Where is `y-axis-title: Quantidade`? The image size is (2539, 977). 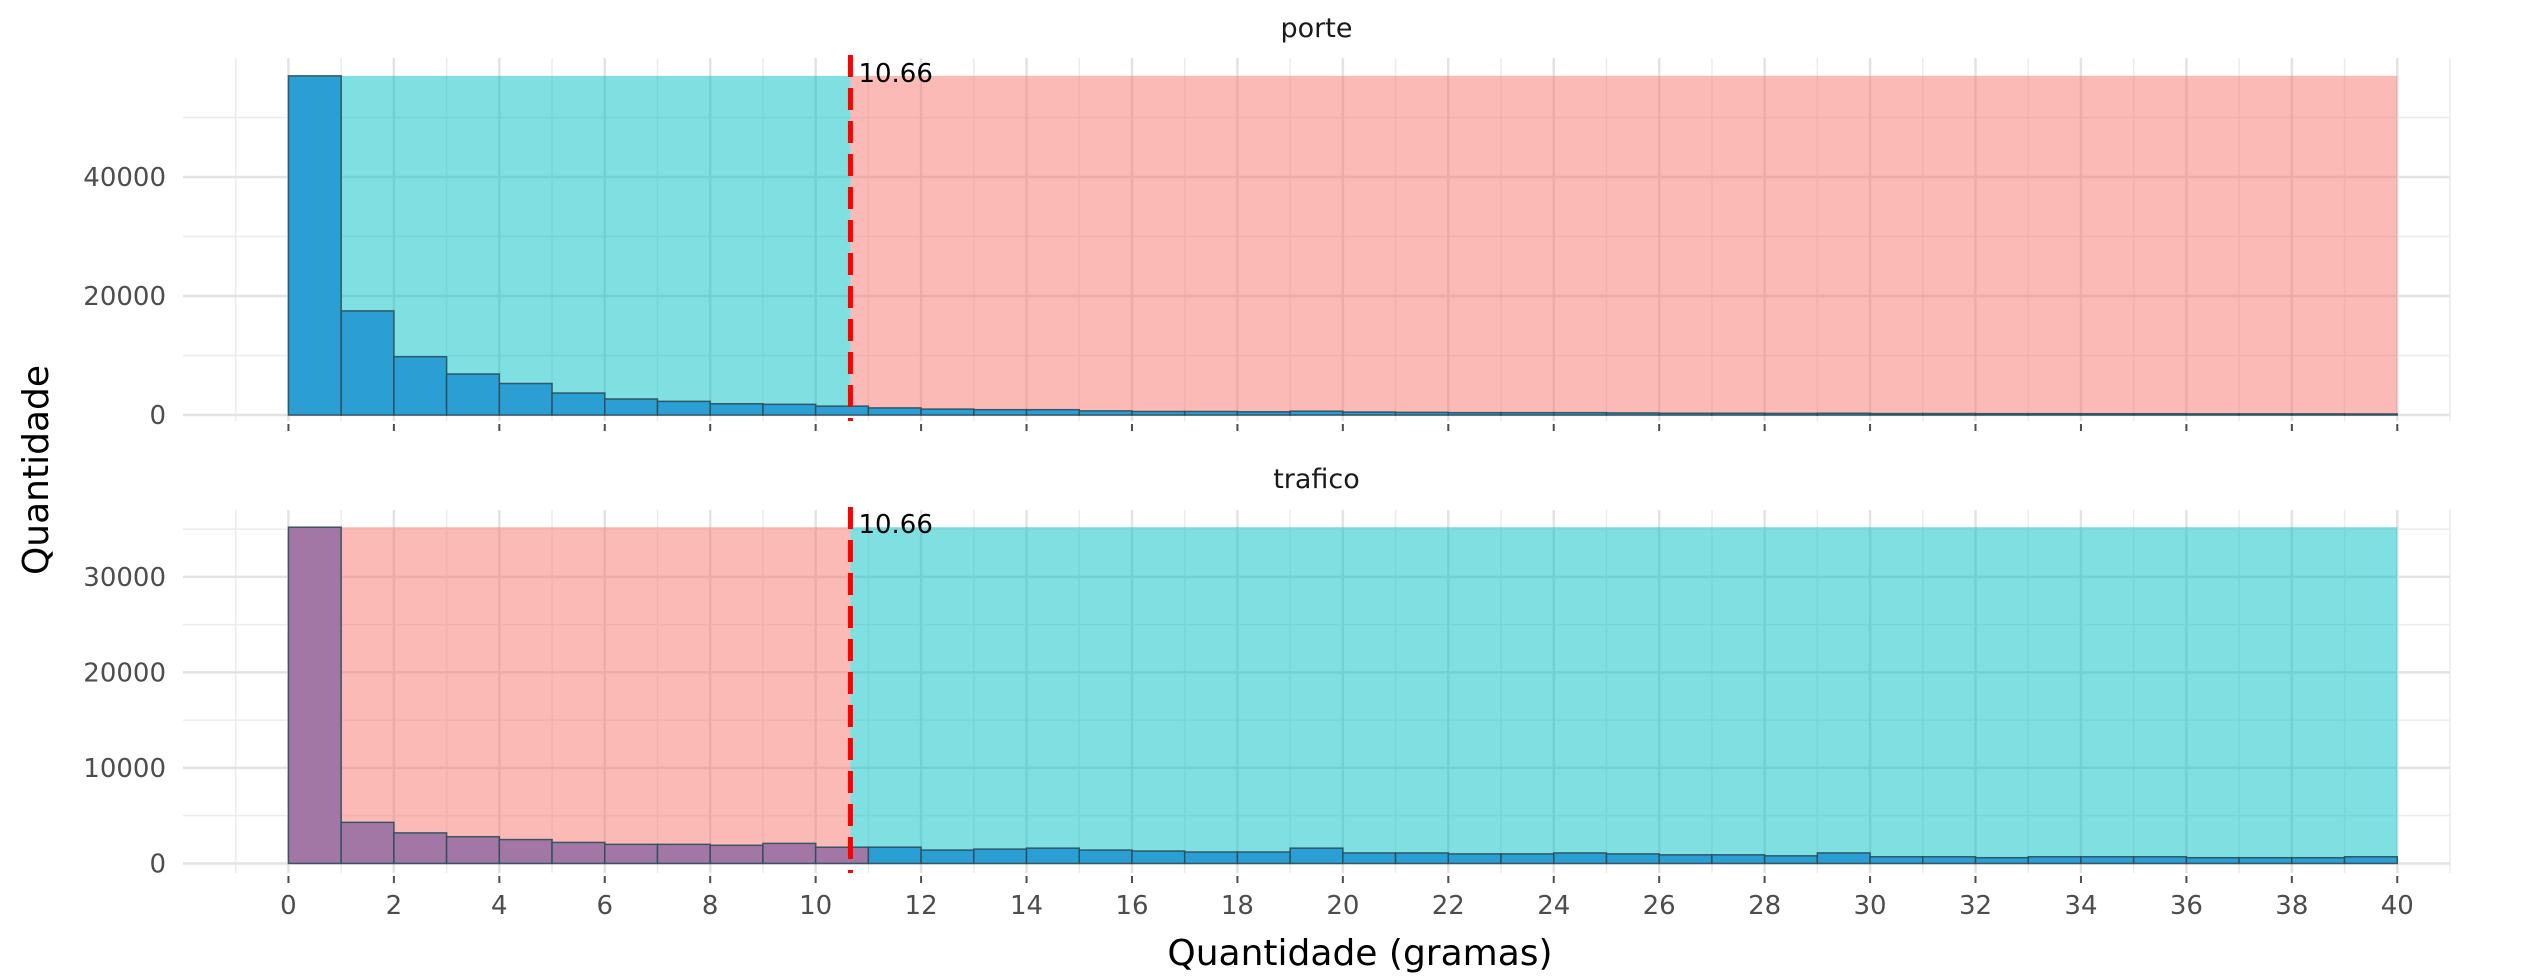
y-axis-title: Quantidade is located at coordinates (36, 470).